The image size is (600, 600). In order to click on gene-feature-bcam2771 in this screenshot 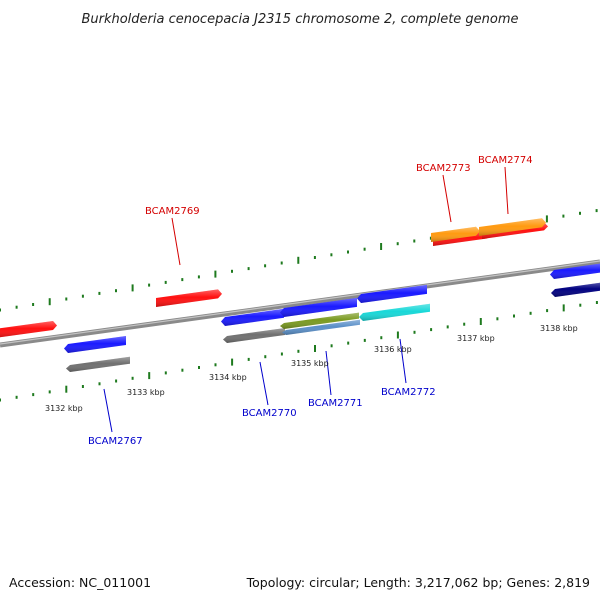, I will do `click(319, 320)`.